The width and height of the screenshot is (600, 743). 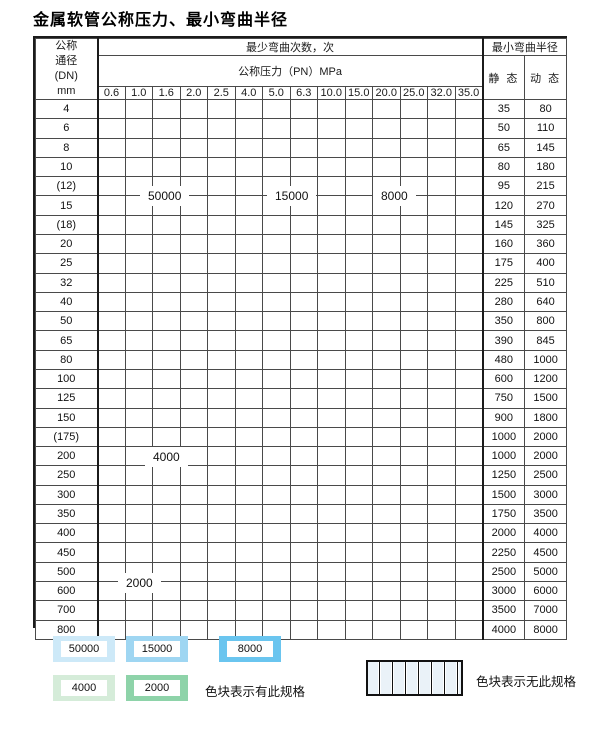 I want to click on legend-chip-8000: 8000, so click(x=250, y=649).